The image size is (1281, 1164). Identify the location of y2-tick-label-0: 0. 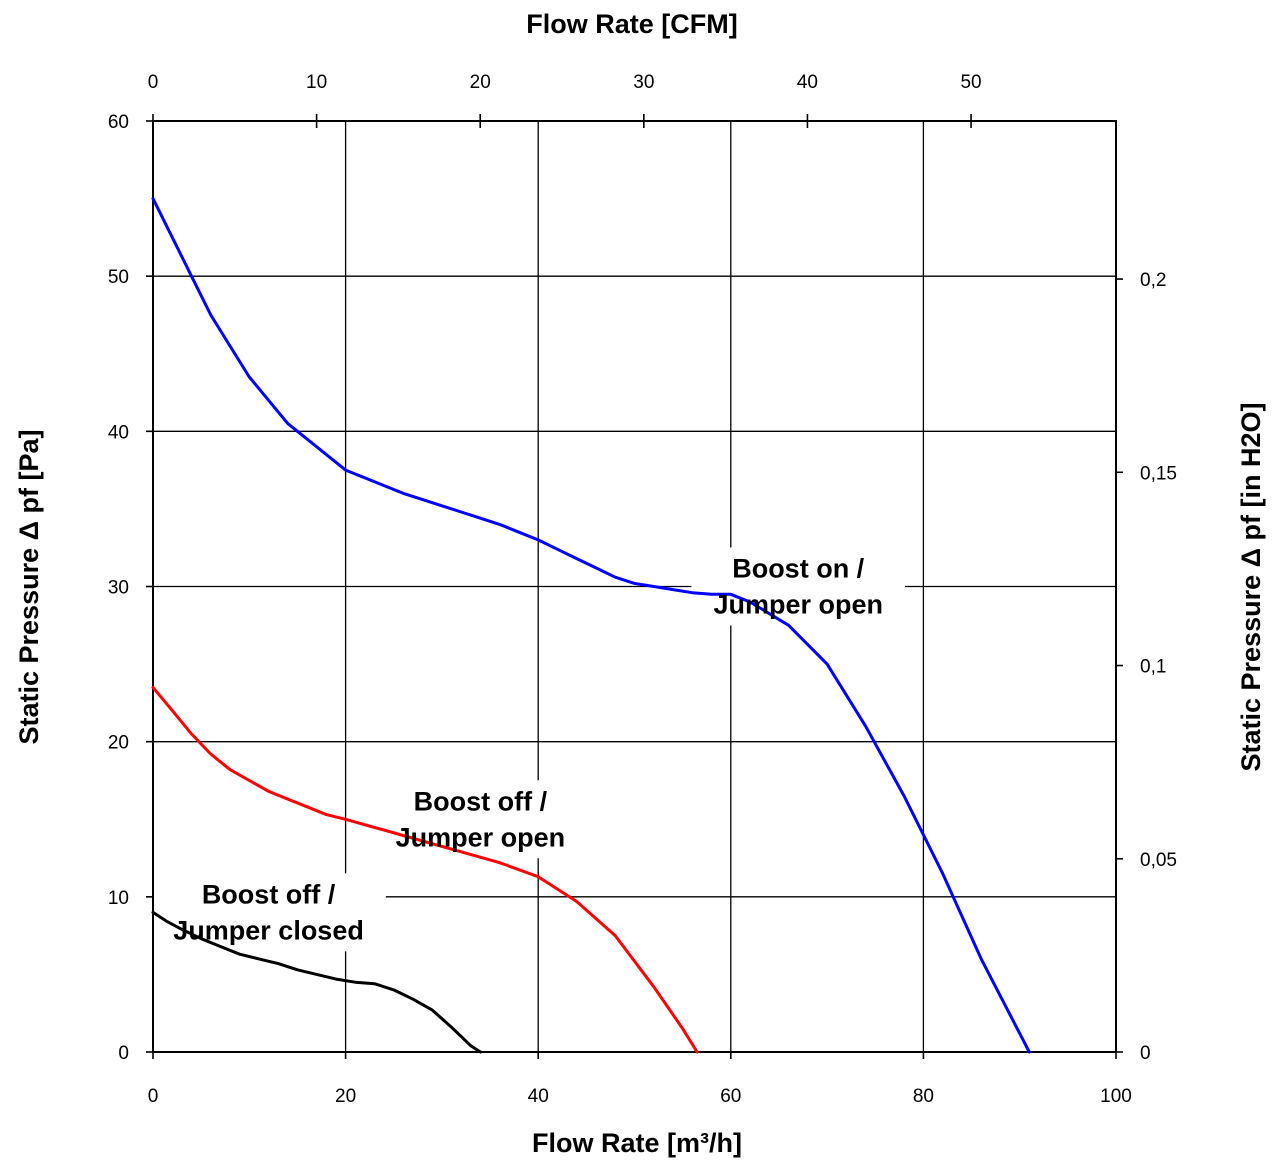
(1145, 1053).